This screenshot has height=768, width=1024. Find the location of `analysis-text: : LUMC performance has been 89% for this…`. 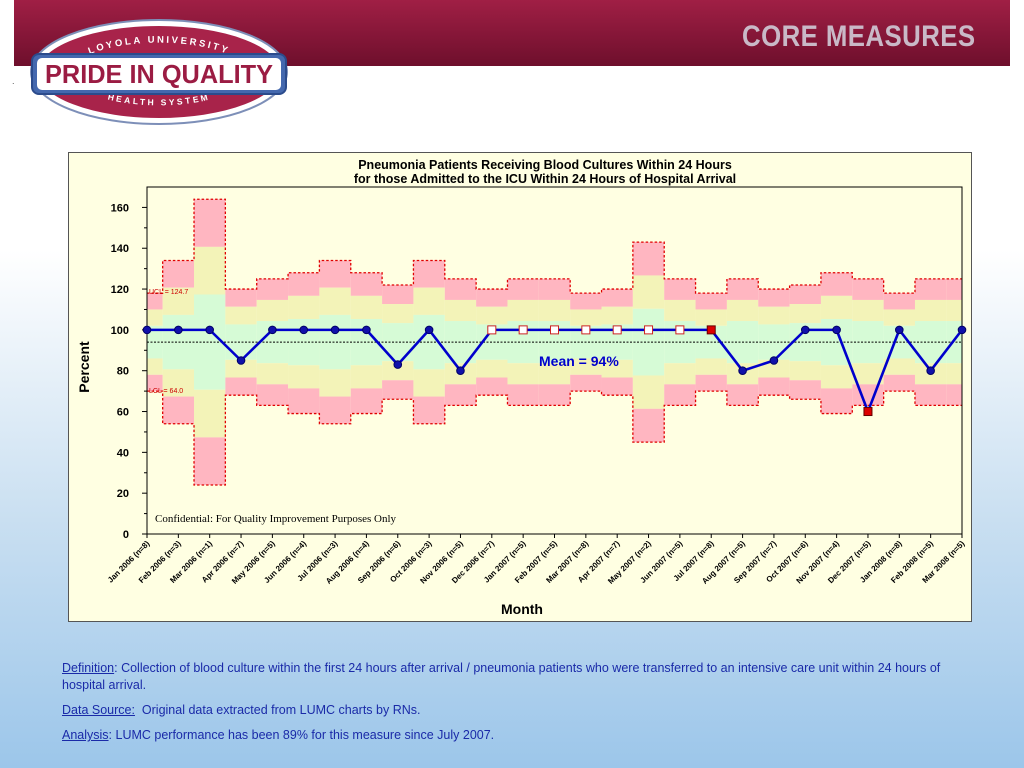

analysis-text: : LUMC performance has been 89% for this… is located at coordinates (301, 735).